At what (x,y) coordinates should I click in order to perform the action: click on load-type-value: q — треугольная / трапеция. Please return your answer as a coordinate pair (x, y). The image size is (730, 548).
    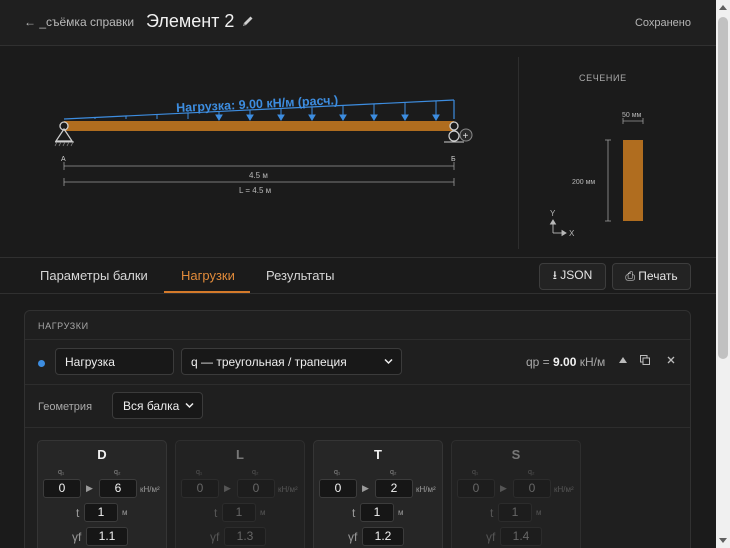
    Looking at the image, I should click on (269, 361).